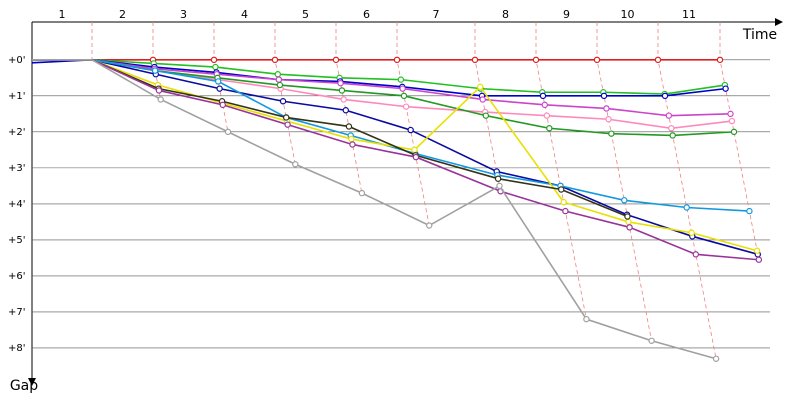 The width and height of the screenshot is (800, 400). Describe the element at coordinates (628, 14) in the screenshot. I see `x-tick-label: 10` at that location.